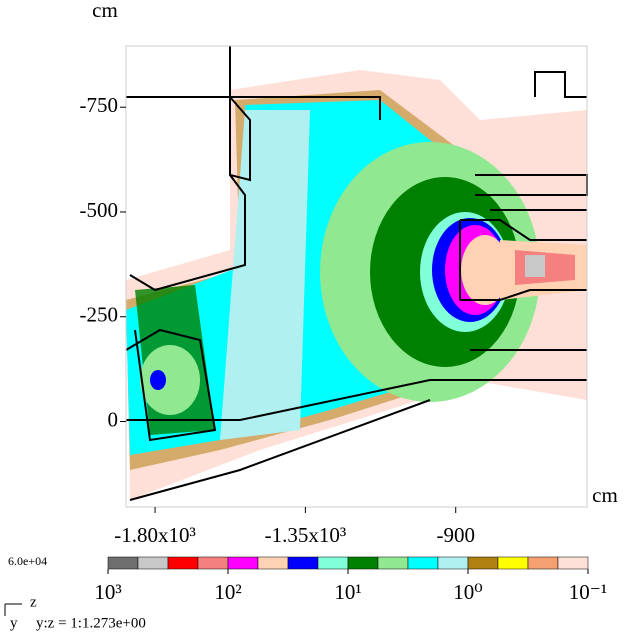 The image size is (625, 636). What do you see at coordinates (99, 315) in the screenshot?
I see `y-tick-label: -250` at bounding box center [99, 315].